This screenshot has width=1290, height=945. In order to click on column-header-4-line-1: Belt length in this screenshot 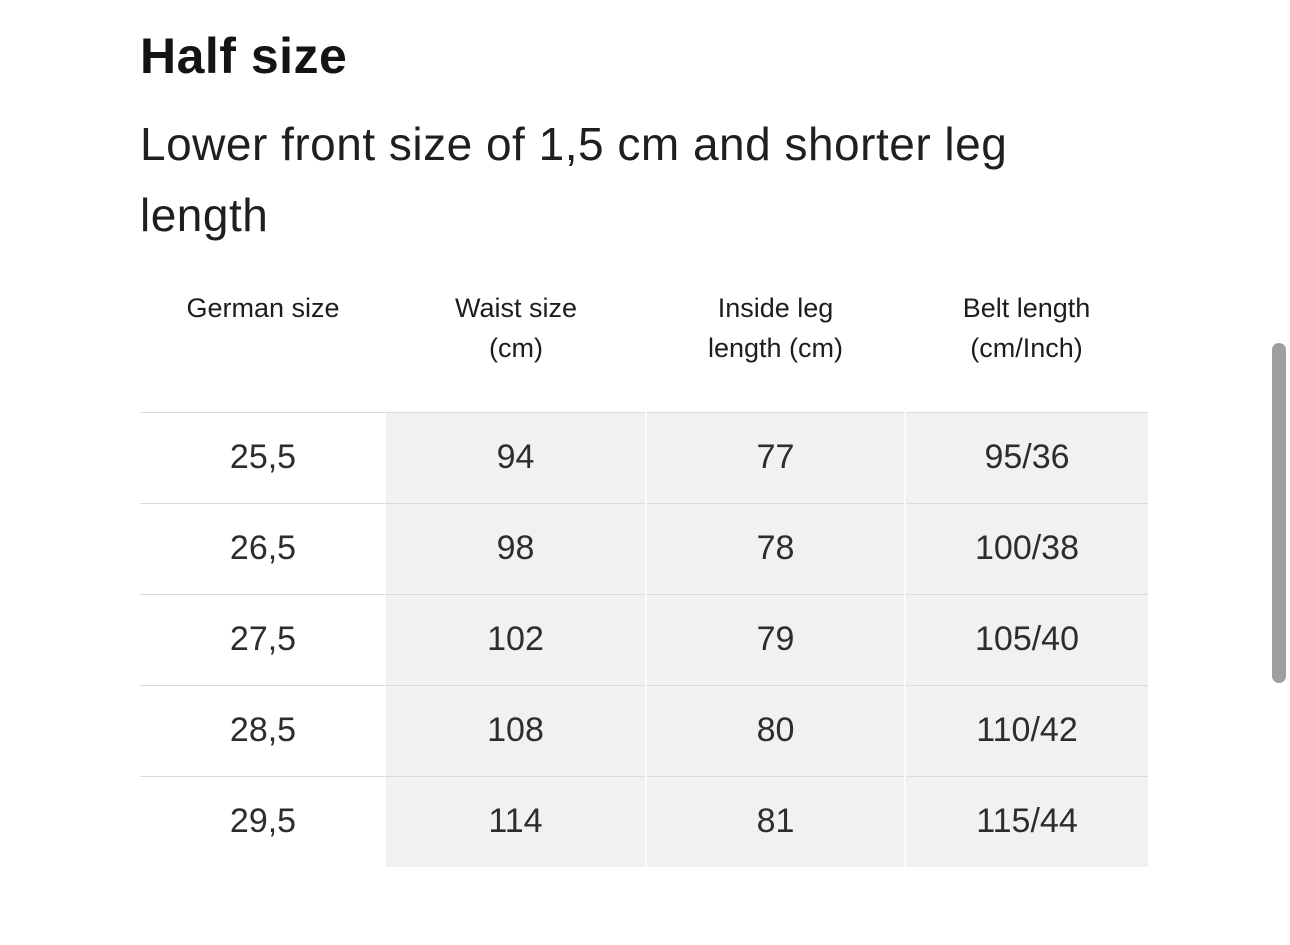, I will do `click(1026, 307)`.